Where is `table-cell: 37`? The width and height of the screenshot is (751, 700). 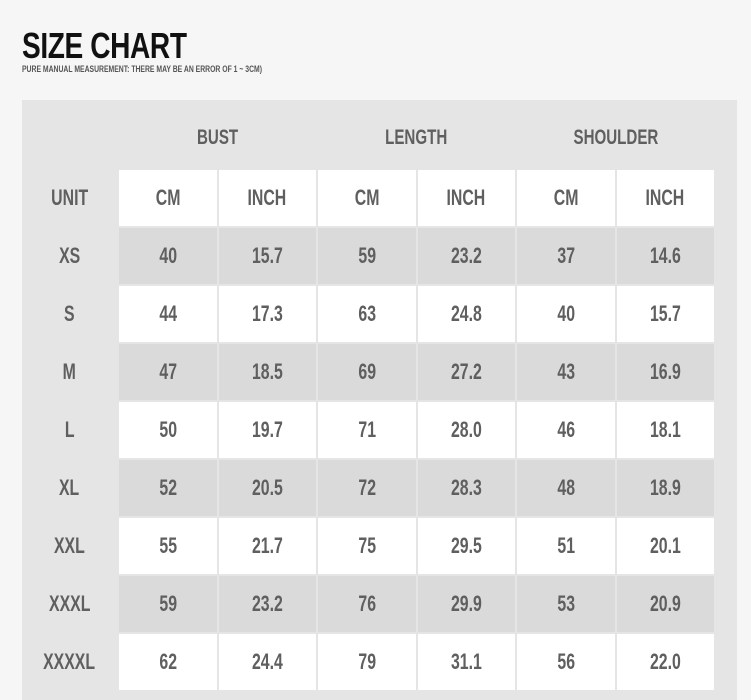 table-cell: 37 is located at coordinates (566, 256).